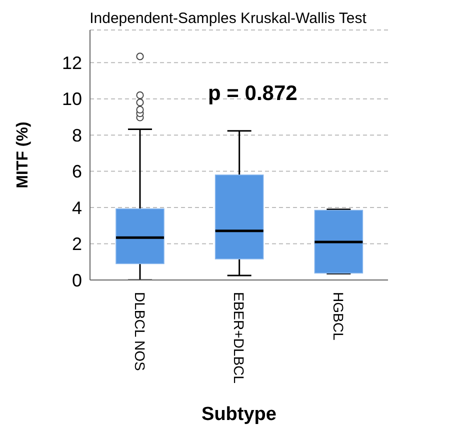 This screenshot has height=448, width=457. I want to click on y-tick-label: 12, so click(72, 63).